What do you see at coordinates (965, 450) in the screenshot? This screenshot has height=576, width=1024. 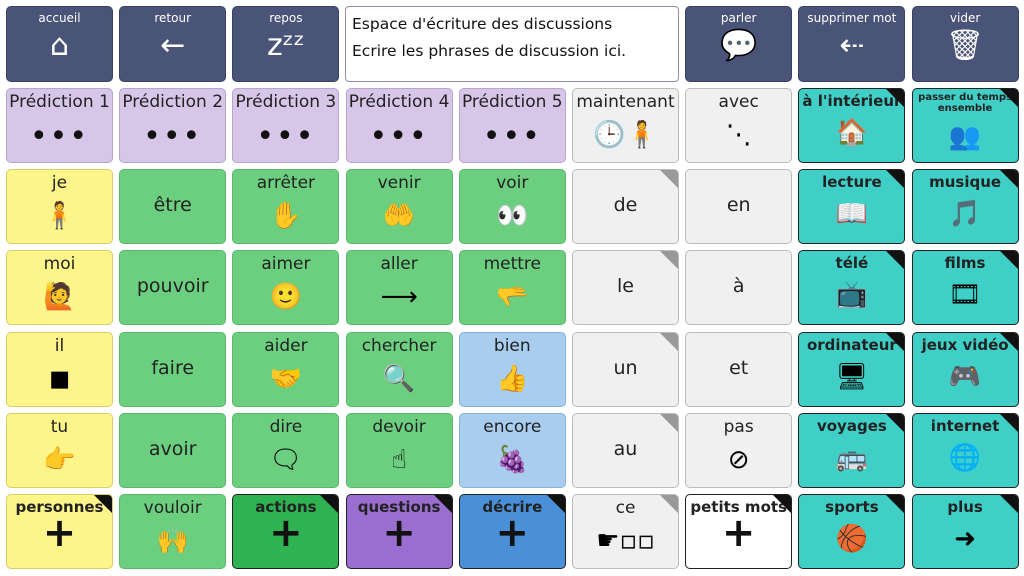 I see `cell-internet: internet 🌐` at bounding box center [965, 450].